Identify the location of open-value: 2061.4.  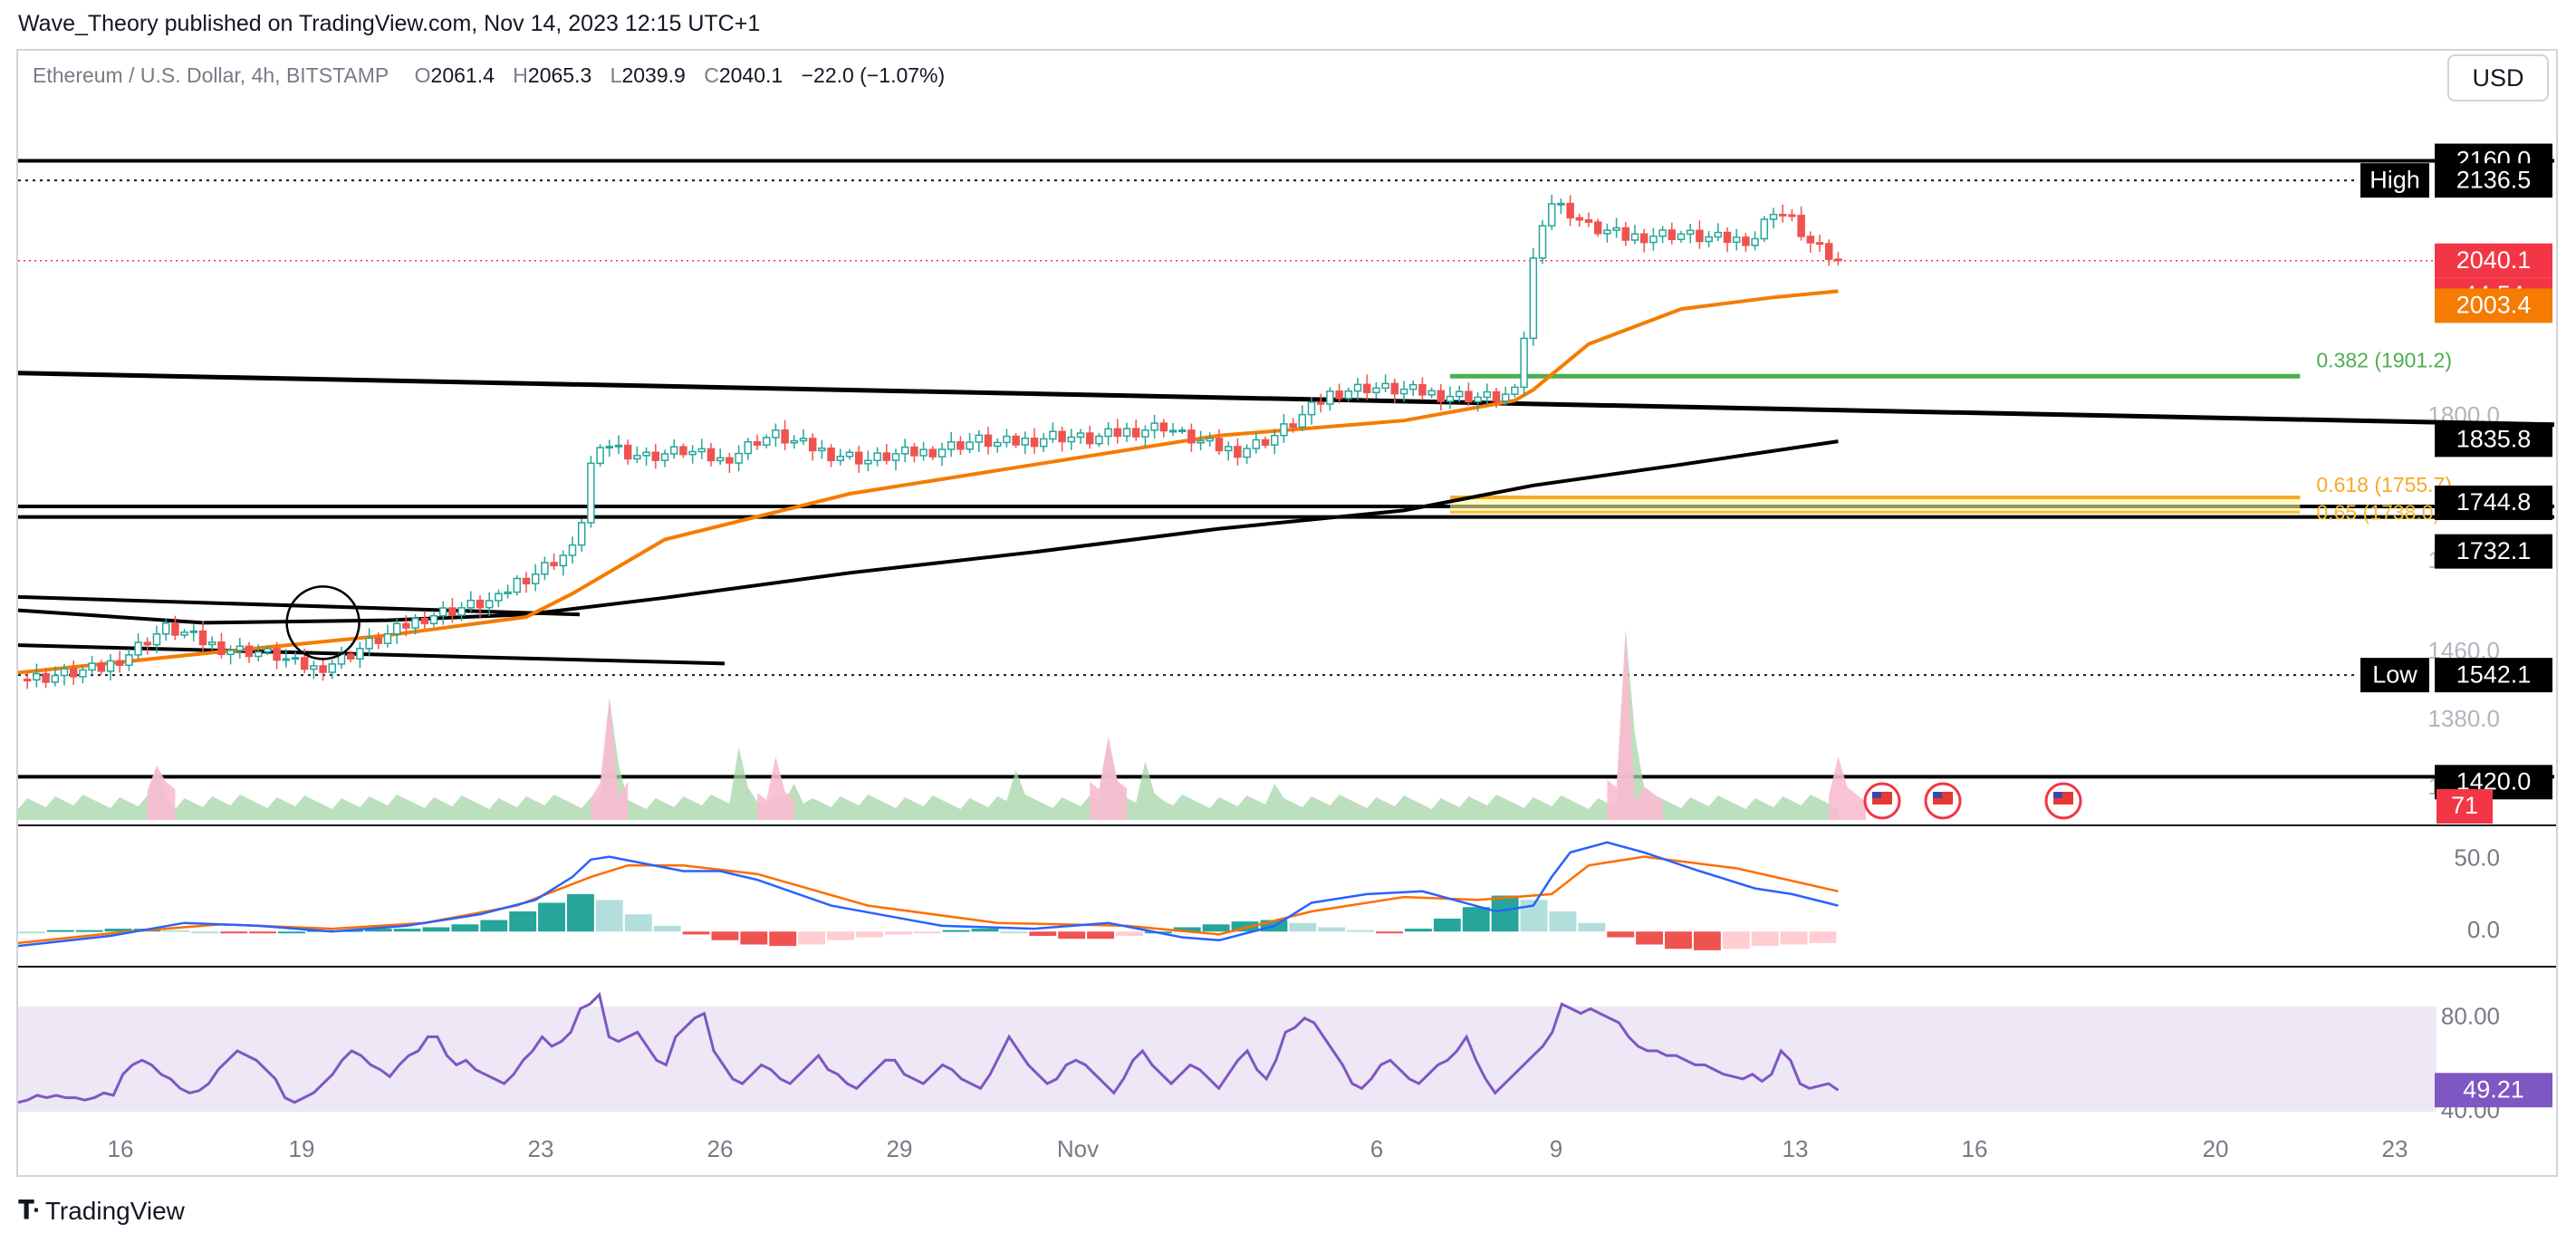
(462, 75).